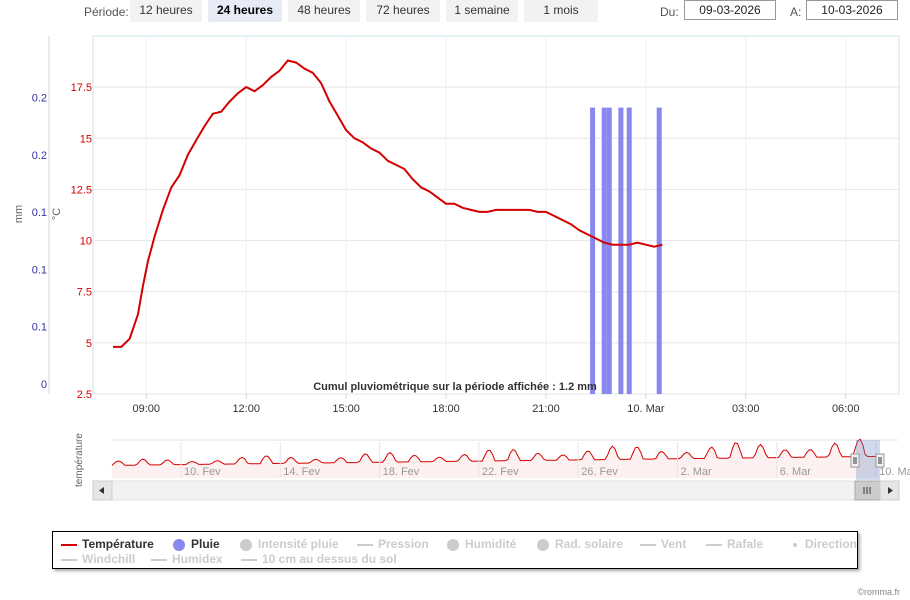  Describe the element at coordinates (746, 409) in the screenshot. I see `x-tick-label: 03:00` at that location.